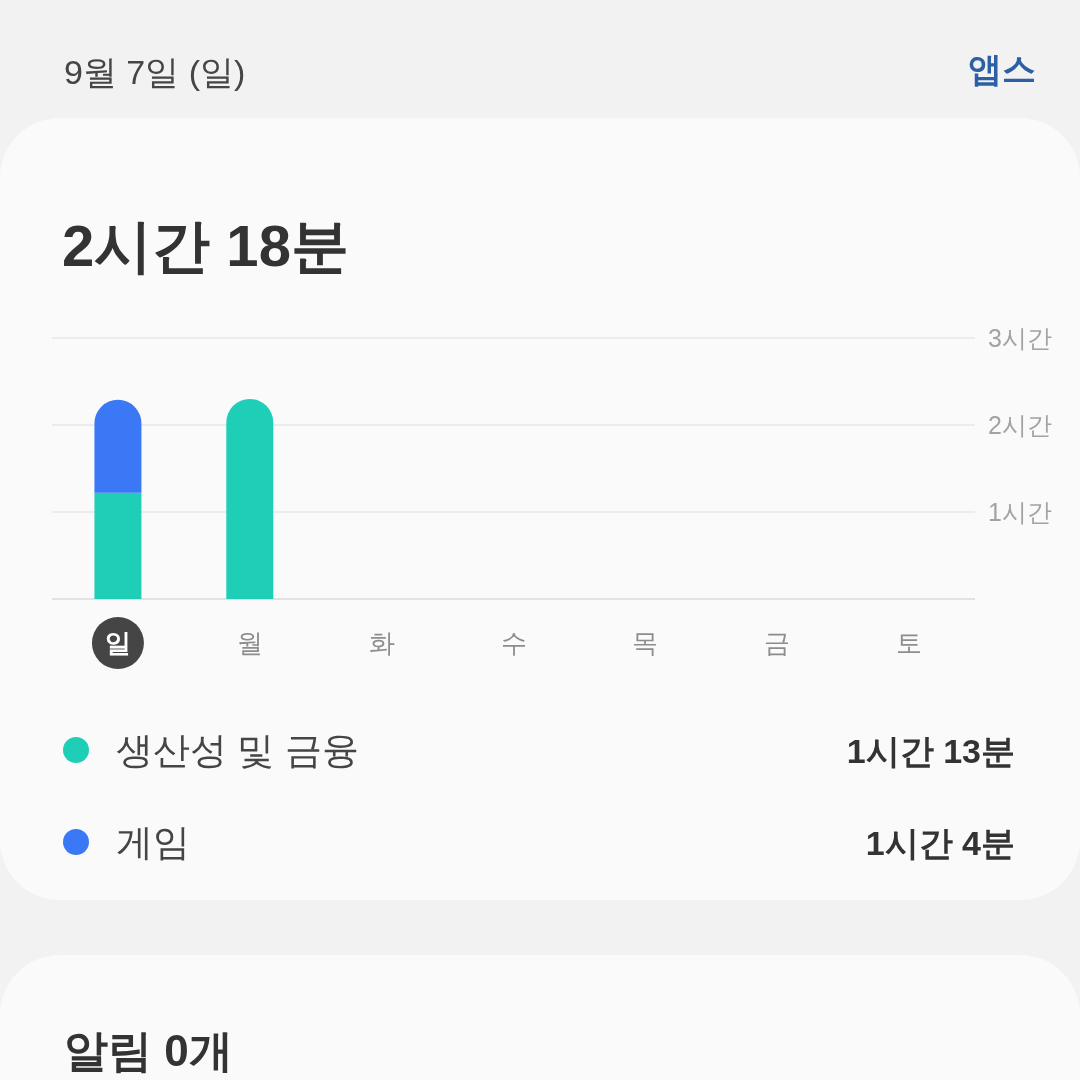 The width and height of the screenshot is (1080, 1080). I want to click on chart-title: 9월 7일 (일), so click(155, 72).